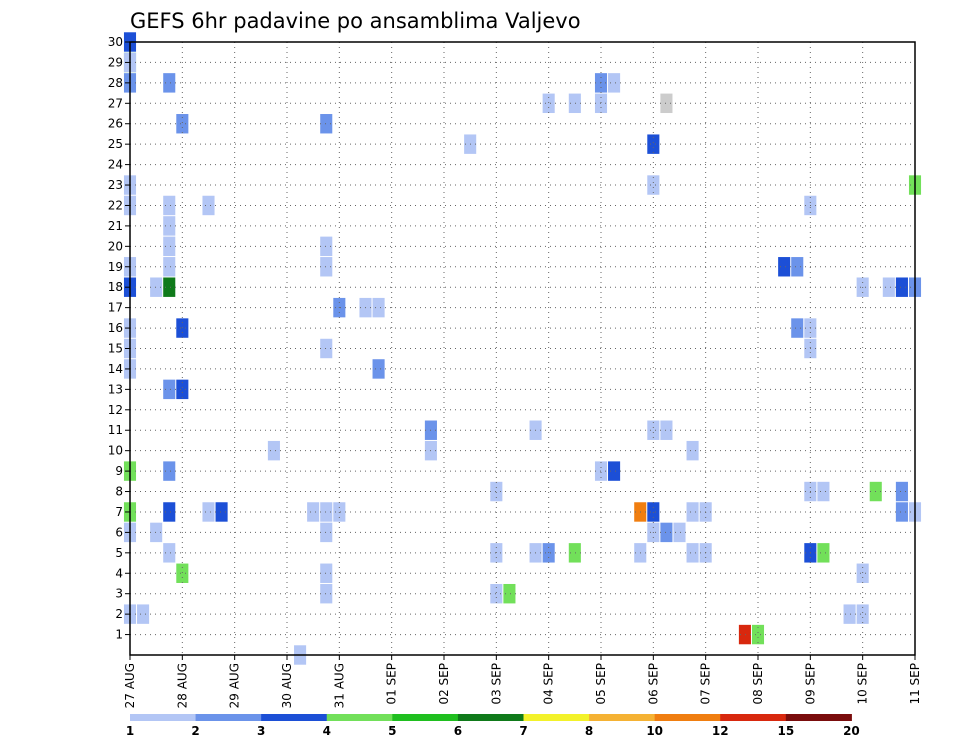 This screenshot has width=960, height=742. Describe the element at coordinates (863, 684) in the screenshot. I see `x-tick-label: 10 SEP` at that location.